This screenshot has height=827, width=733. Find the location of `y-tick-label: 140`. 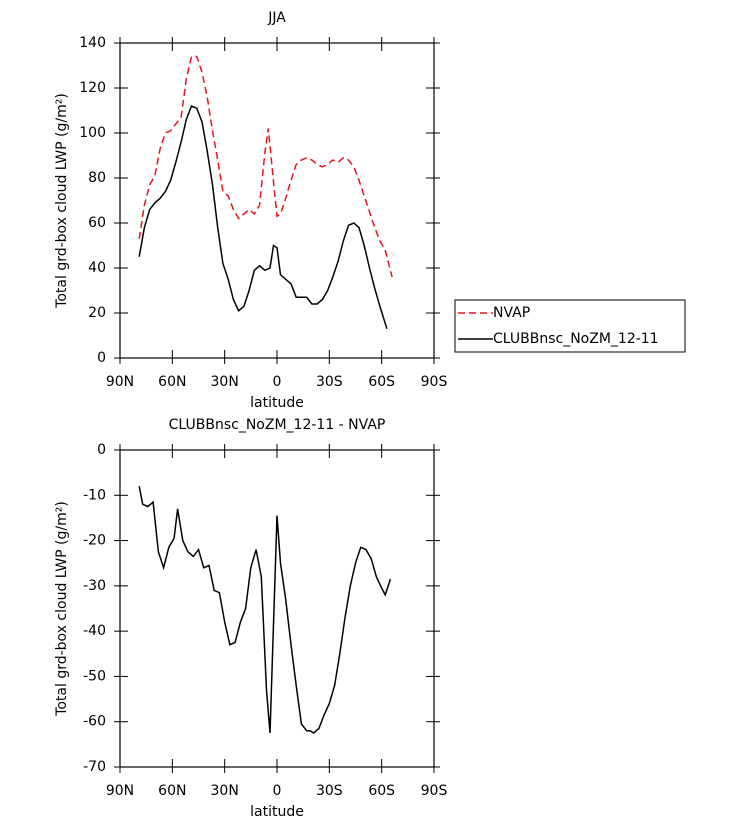

y-tick-label: 140 is located at coordinates (92, 43).